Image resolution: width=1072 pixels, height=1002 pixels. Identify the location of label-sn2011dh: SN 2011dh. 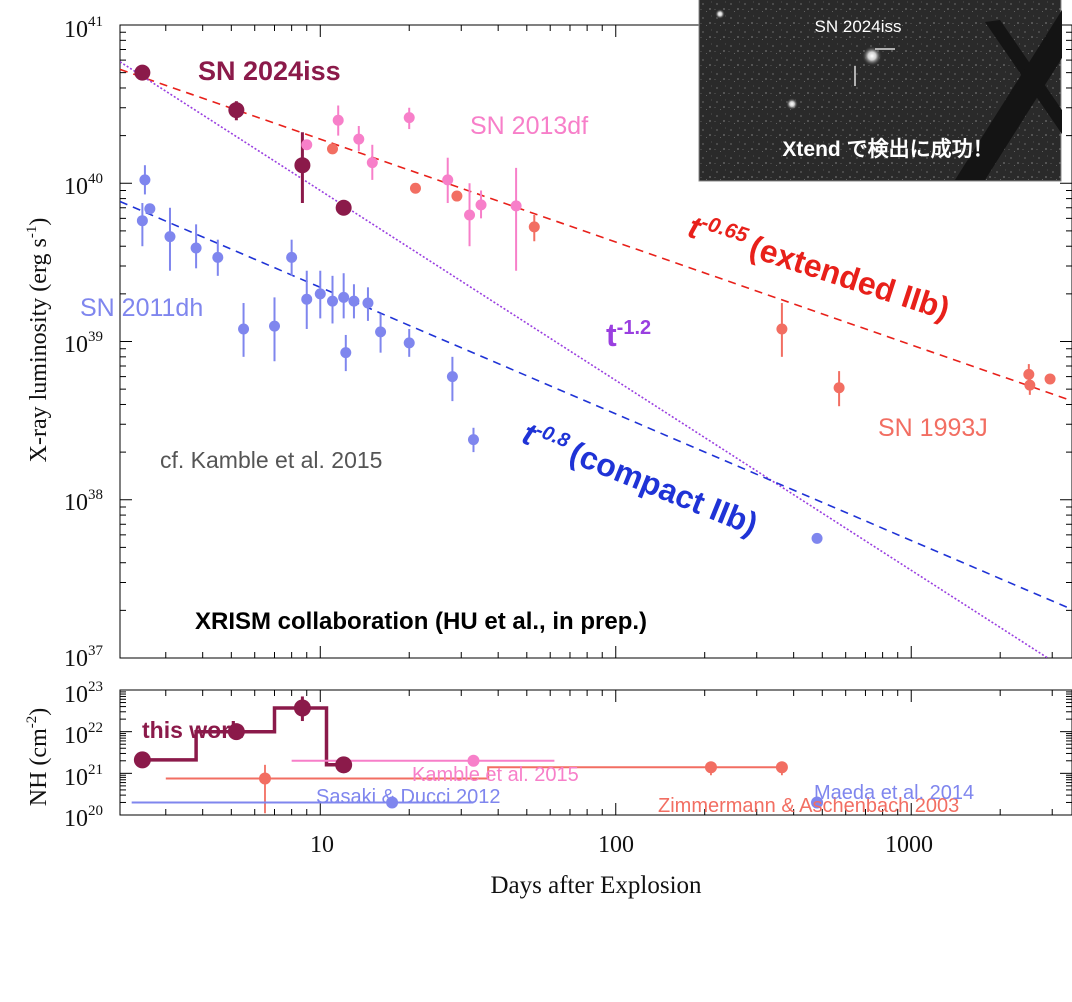
(141, 308).